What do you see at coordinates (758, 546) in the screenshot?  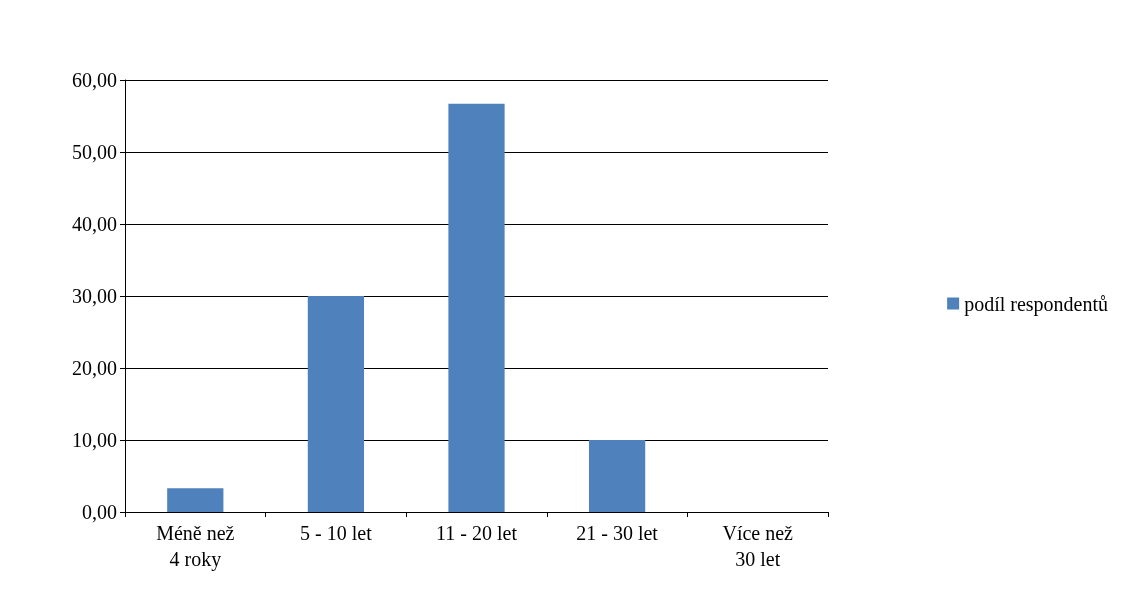 I see `x-tick-label: Více než 30 let` at bounding box center [758, 546].